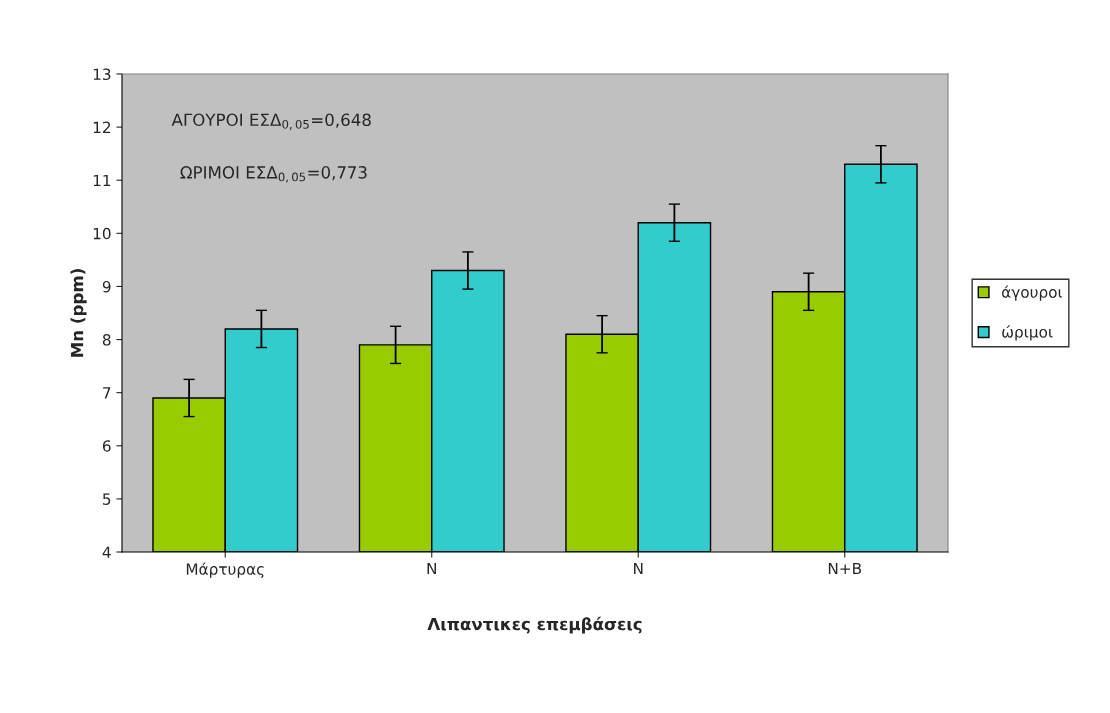 The height and width of the screenshot is (713, 1110). Describe the element at coordinates (102, 180) in the screenshot. I see `y-tick-label: 11` at that location.